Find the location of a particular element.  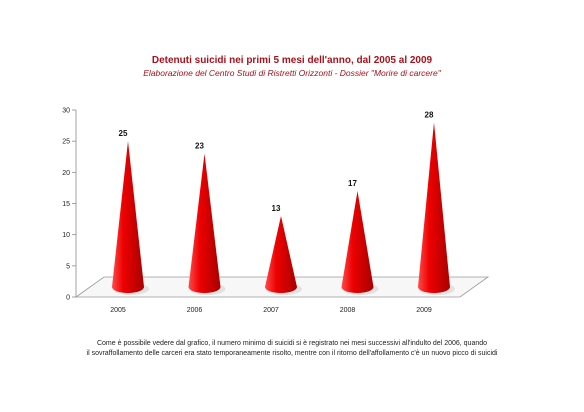

y-tick-label: 15 is located at coordinates (66, 204).